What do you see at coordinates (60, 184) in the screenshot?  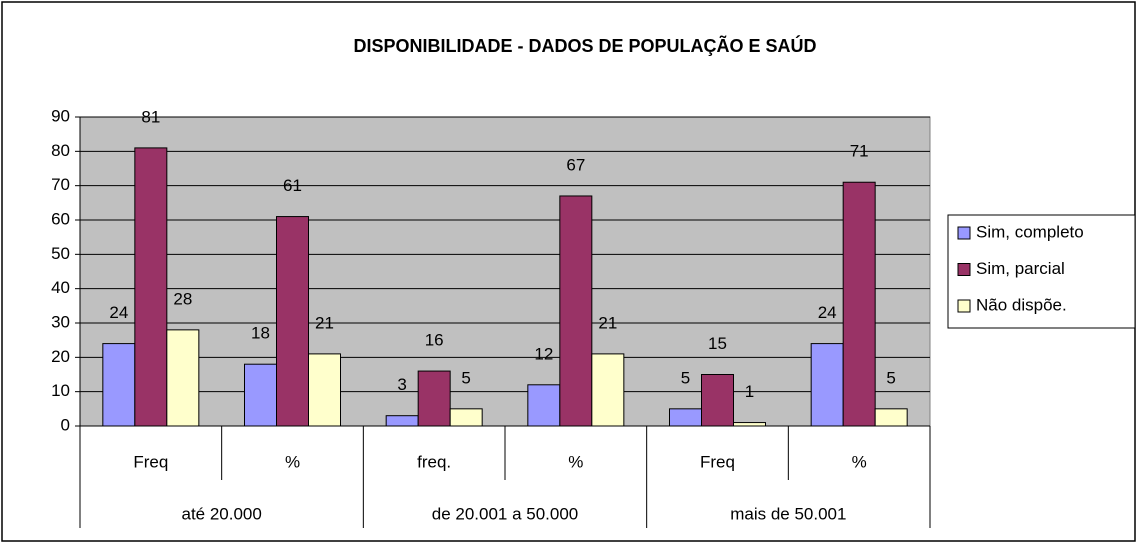 I see `y-tick-label: 70` at bounding box center [60, 184].